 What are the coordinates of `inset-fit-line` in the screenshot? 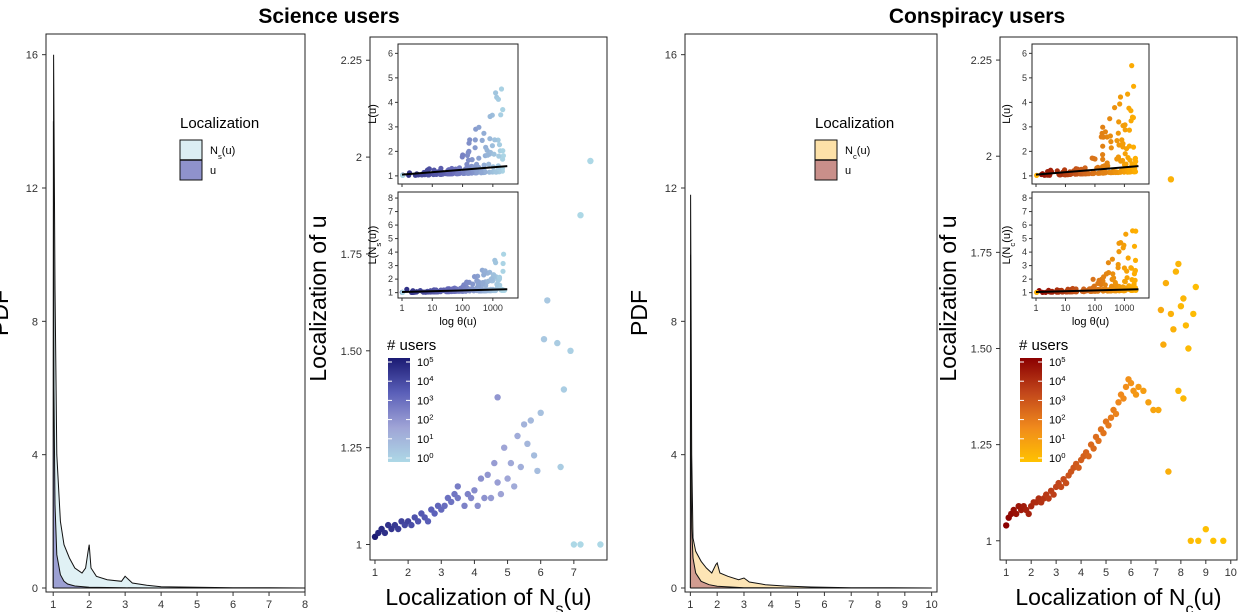 It's located at (454, 170).